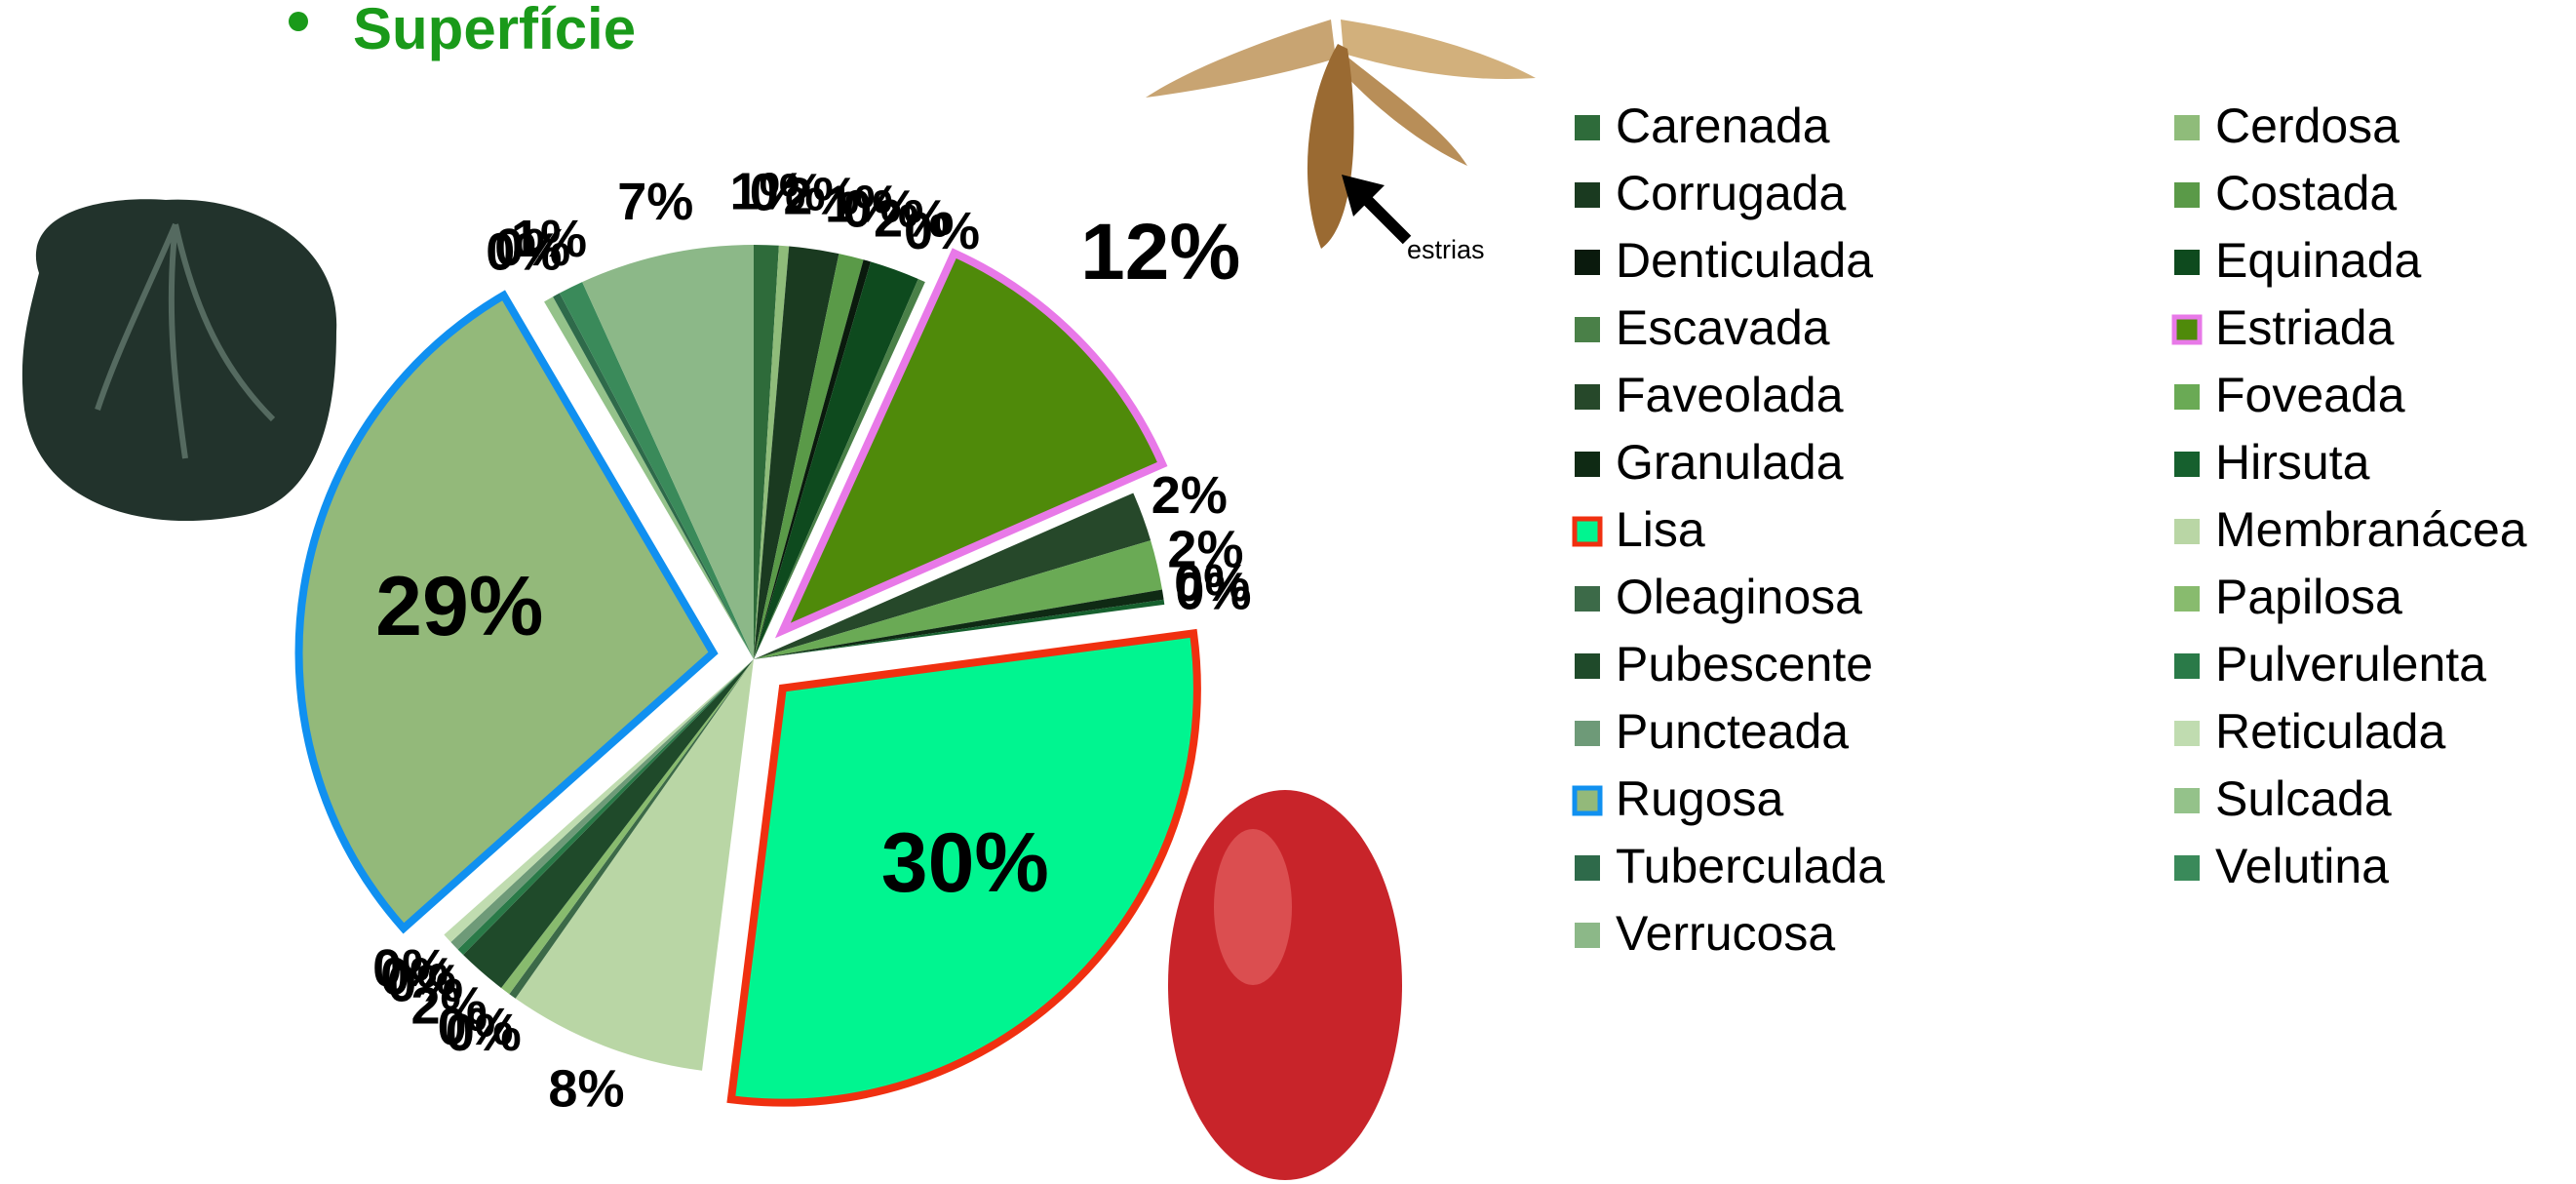 The image size is (2576, 1184). I want to click on seed-body, so click(1330, 146).